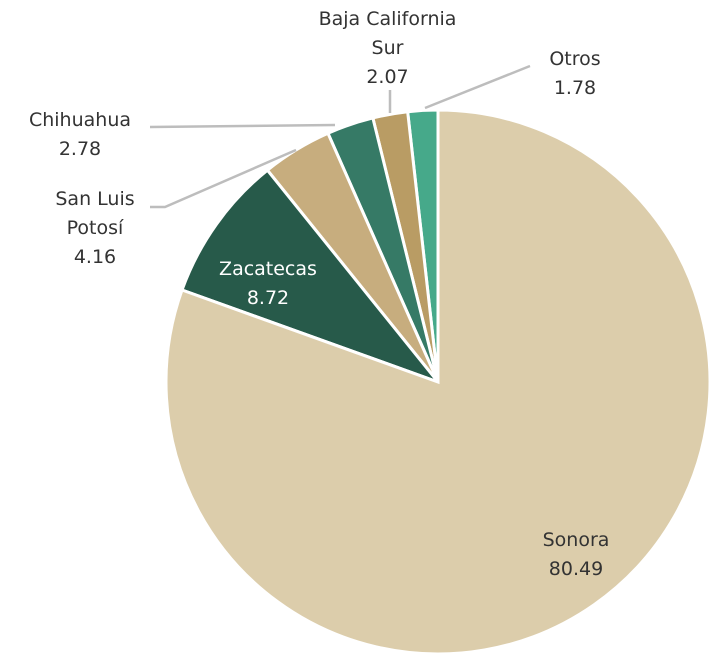  I want to click on slice-label: Zacatecas 8.72, so click(268, 284).